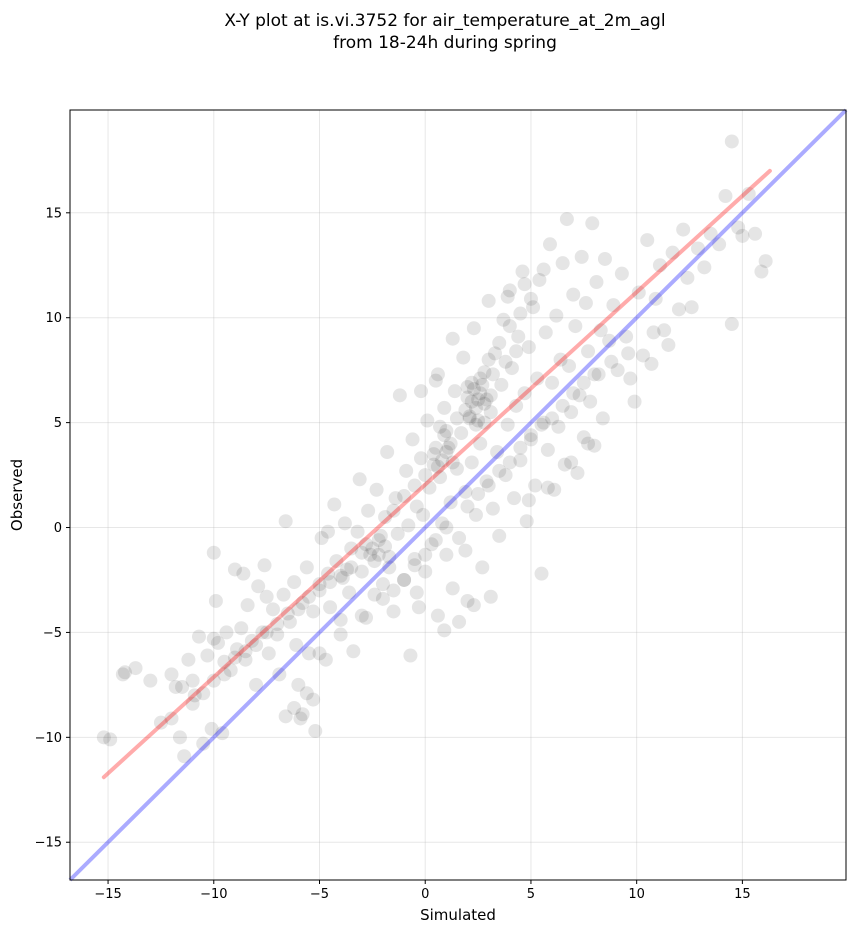 This screenshot has height=934, width=854. What do you see at coordinates (48, 843) in the screenshot?
I see `y-tick-label: −15` at bounding box center [48, 843].